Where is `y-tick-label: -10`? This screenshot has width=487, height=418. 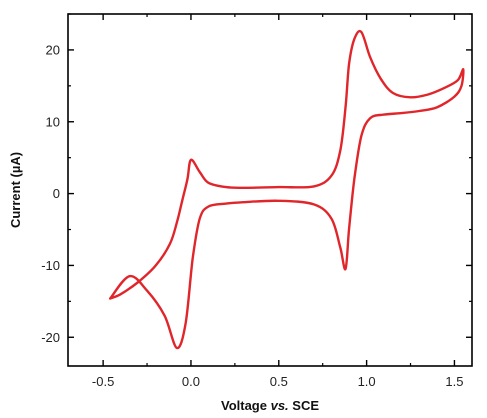 y-tick-label: -10 is located at coordinates (50, 265).